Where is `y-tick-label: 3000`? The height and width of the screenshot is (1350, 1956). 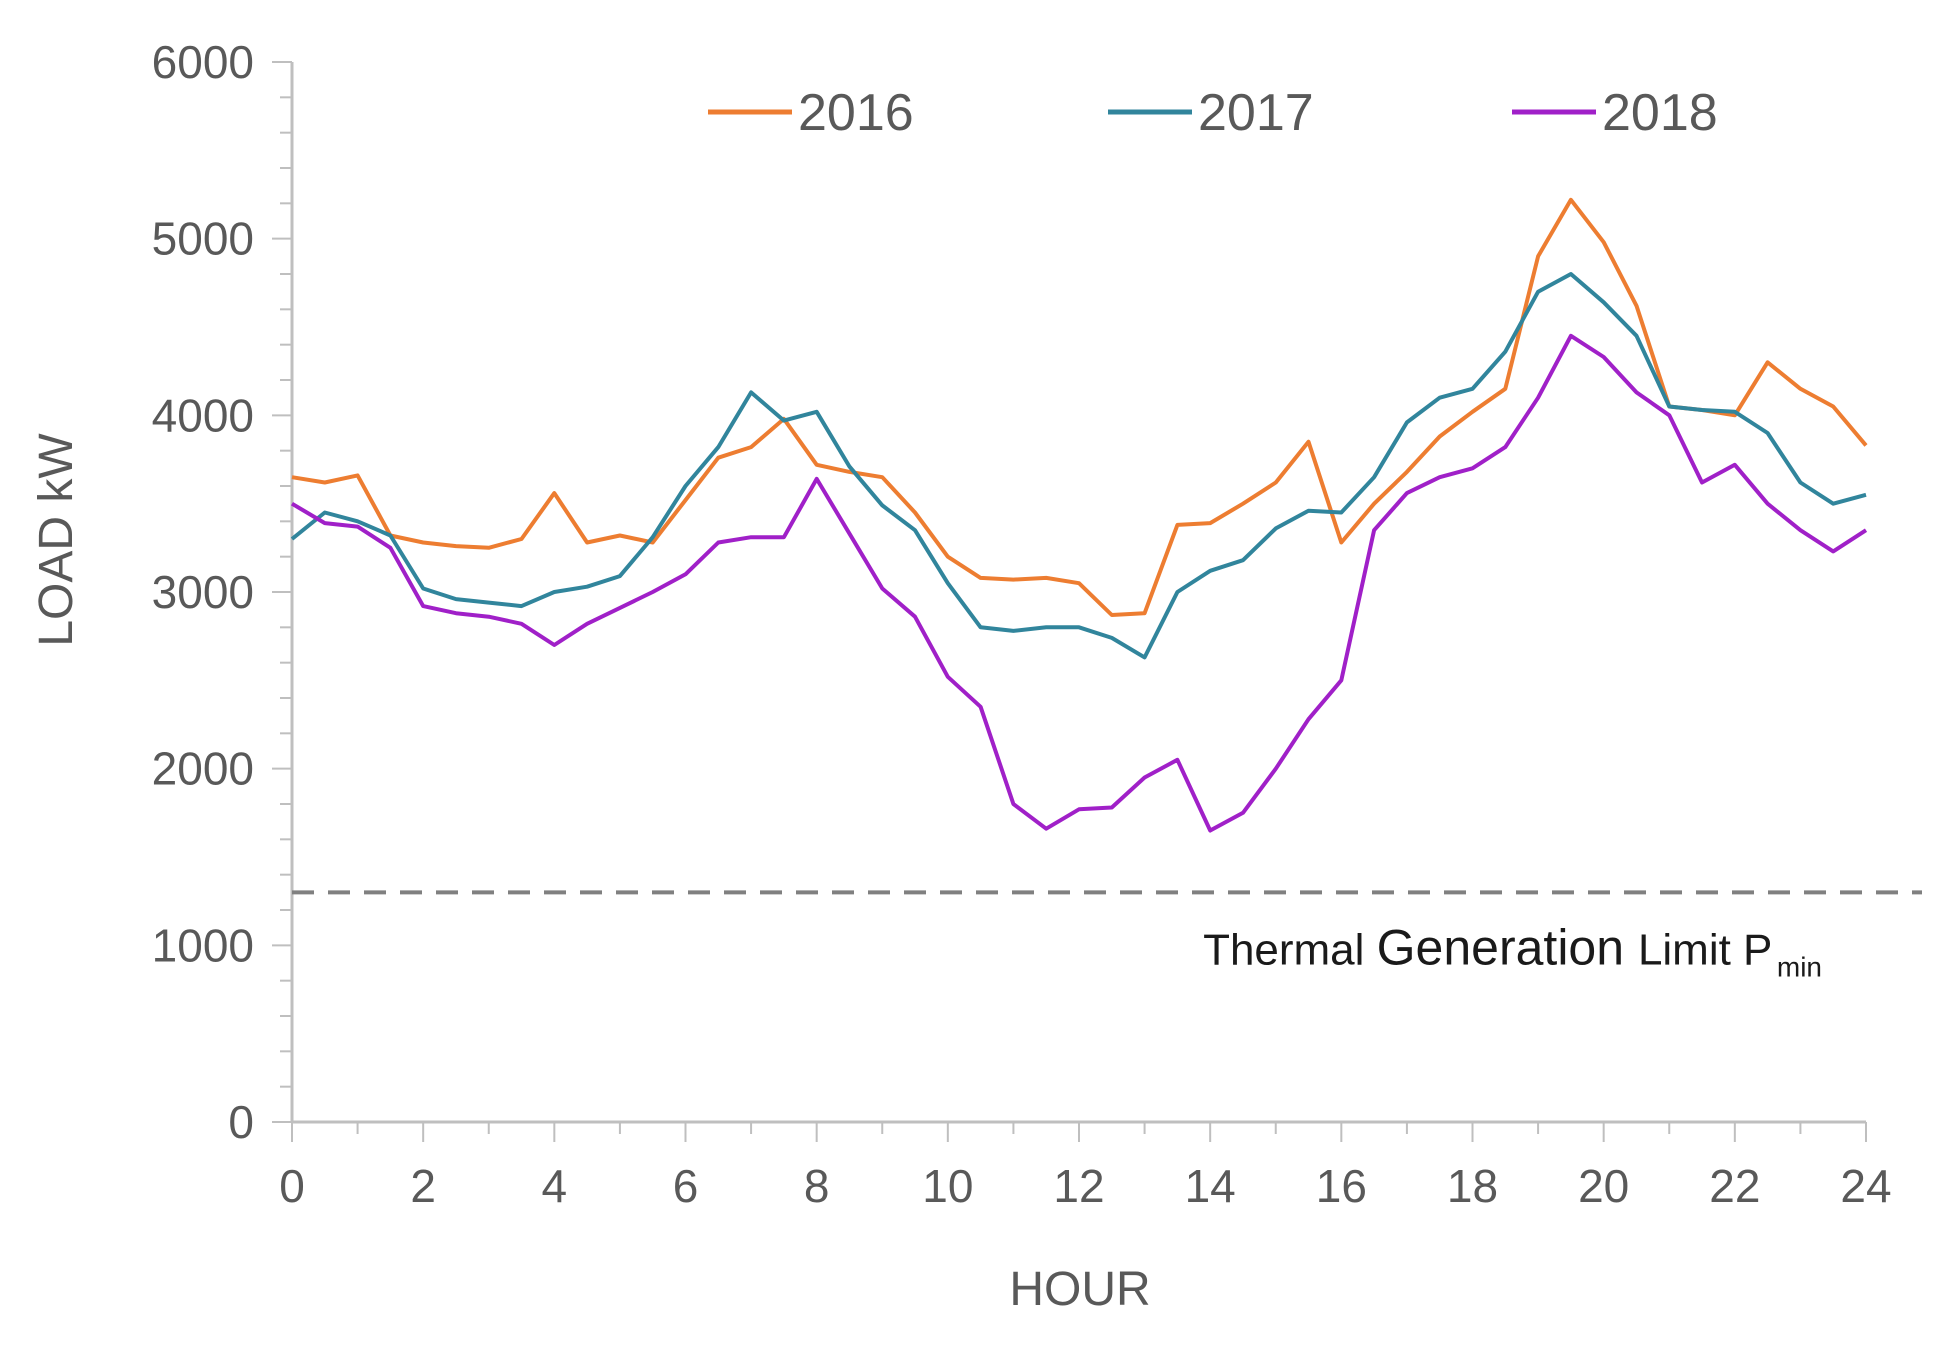
y-tick-label: 3000 is located at coordinates (203, 592).